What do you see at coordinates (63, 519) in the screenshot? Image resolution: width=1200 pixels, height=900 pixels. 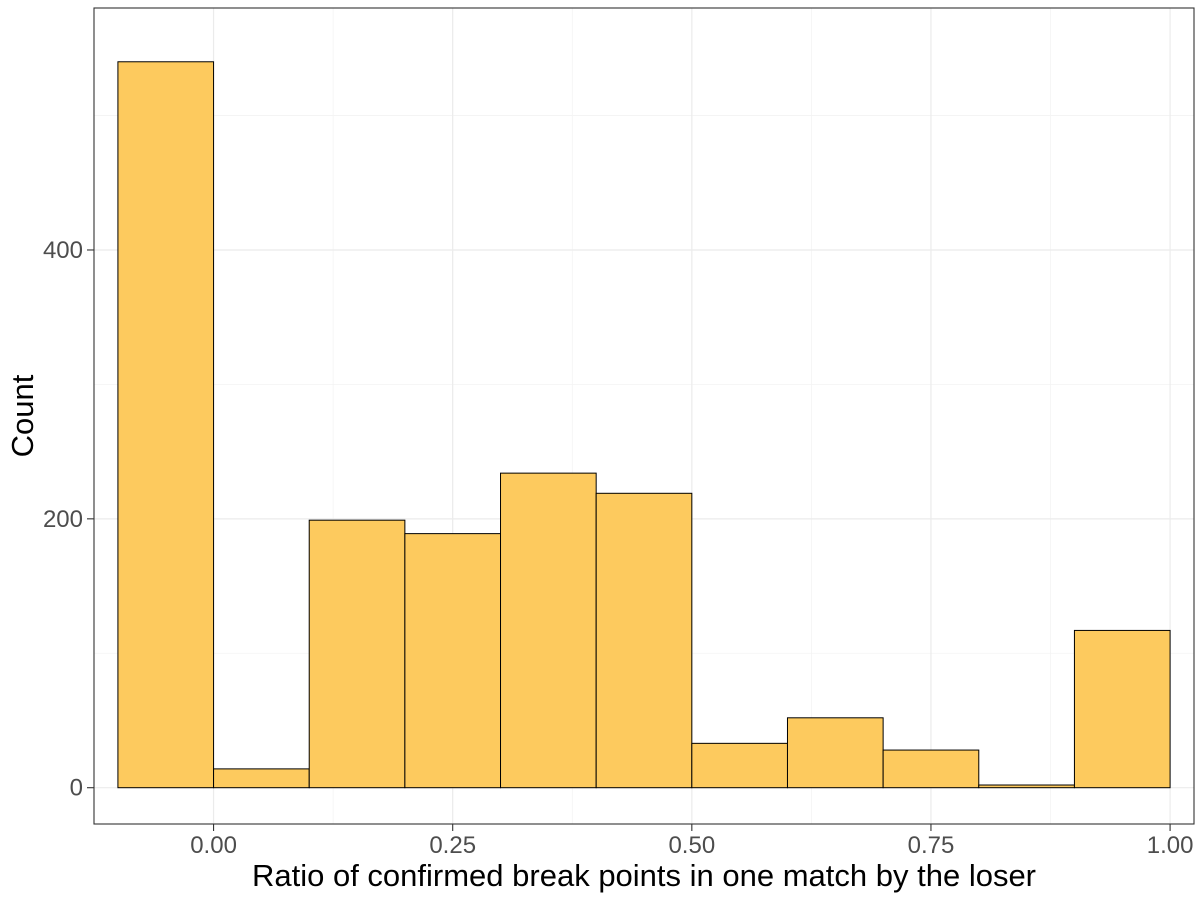 I see `y-tick-label: 200` at bounding box center [63, 519].